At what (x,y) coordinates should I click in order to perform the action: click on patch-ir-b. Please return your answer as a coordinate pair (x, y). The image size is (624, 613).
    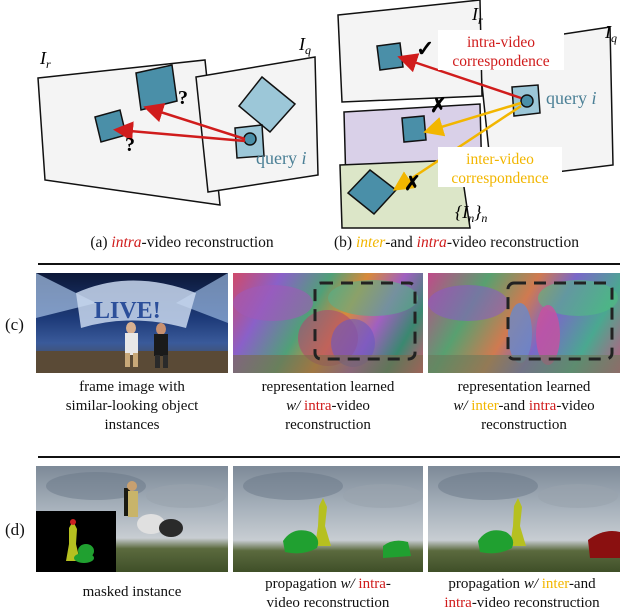
    Looking at the image, I should click on (390, 56).